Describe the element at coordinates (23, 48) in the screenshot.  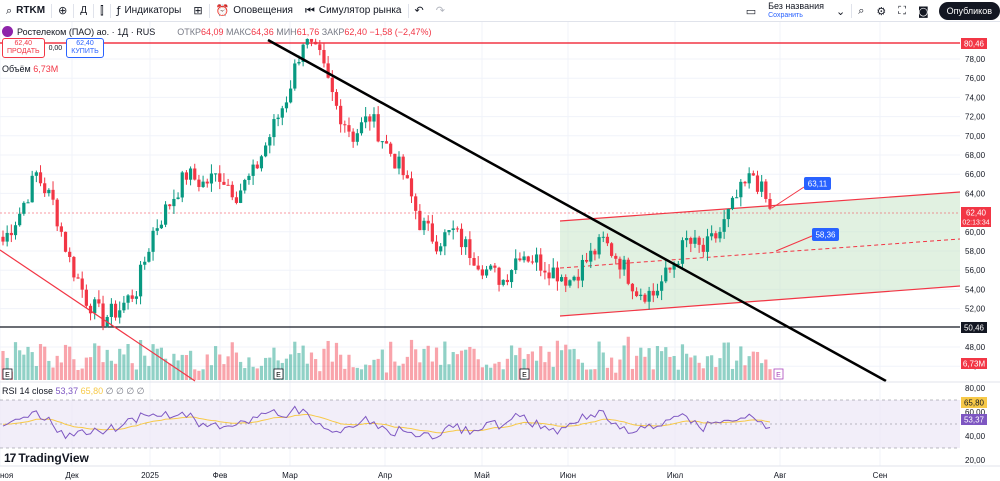
I see `sell-button: 62,40 ПРОДАТЬ` at that location.